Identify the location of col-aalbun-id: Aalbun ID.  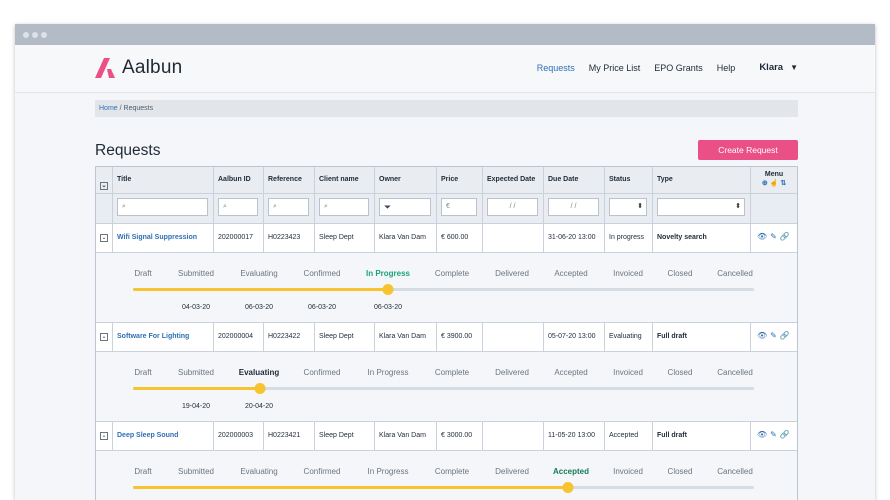
(239, 180).